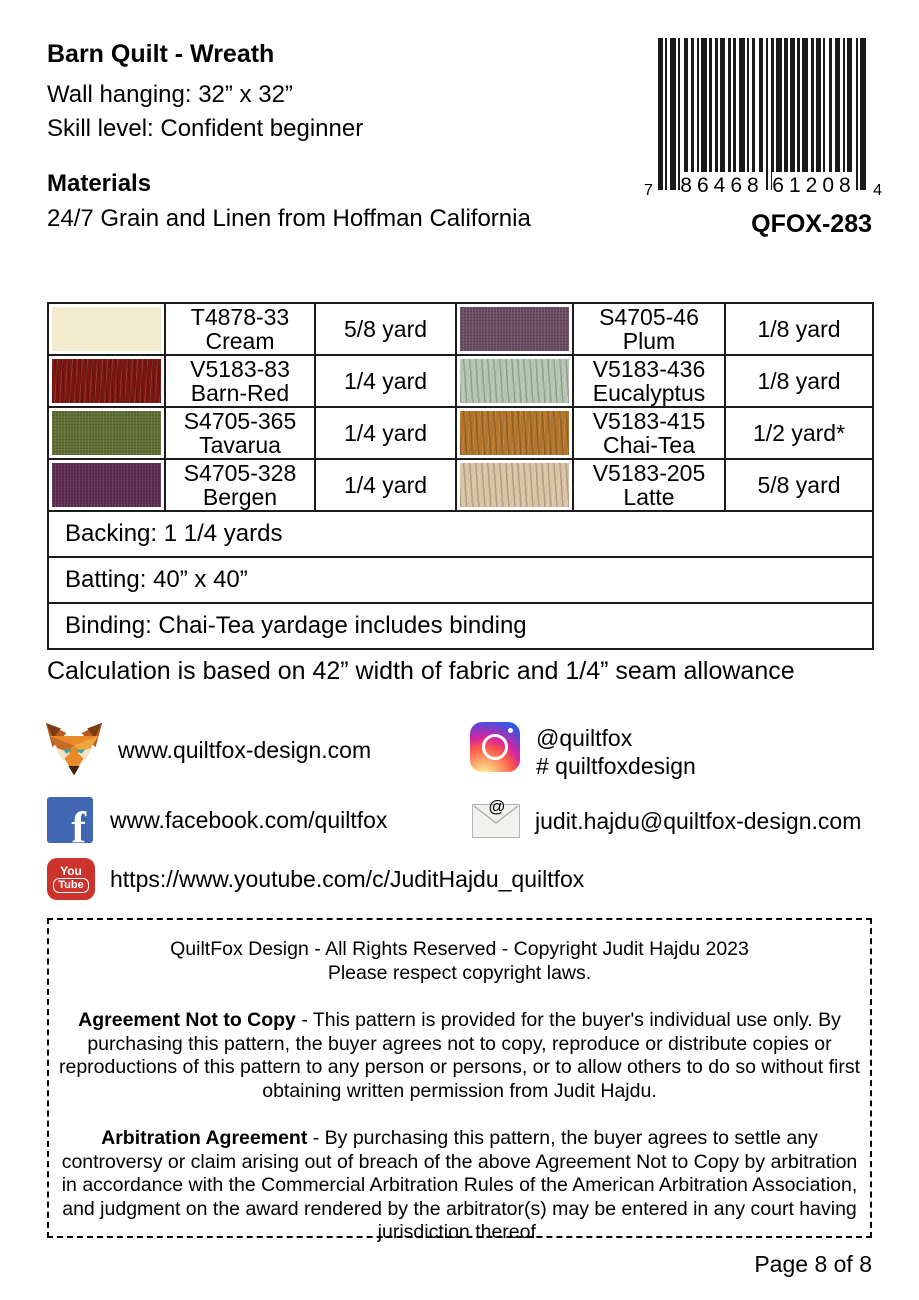 The image size is (919, 1300). I want to click on fabric-name-cell: V5183-205 Latte, so click(649, 485).